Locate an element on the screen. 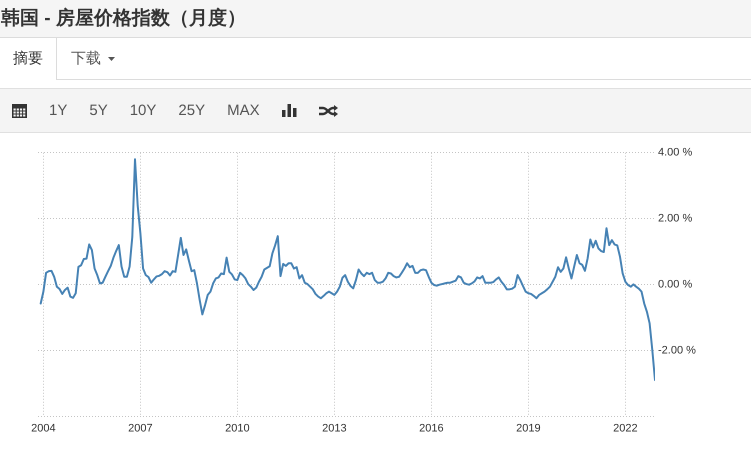  text: 5Y is located at coordinates (98, 111).